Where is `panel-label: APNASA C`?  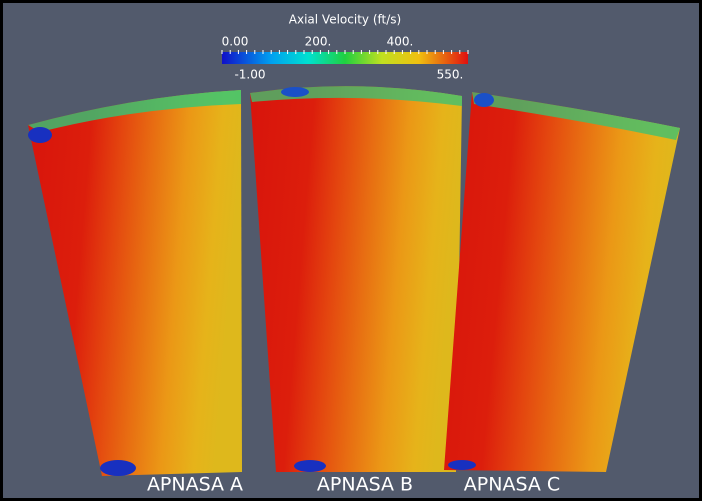 panel-label: APNASA C is located at coordinates (512, 485).